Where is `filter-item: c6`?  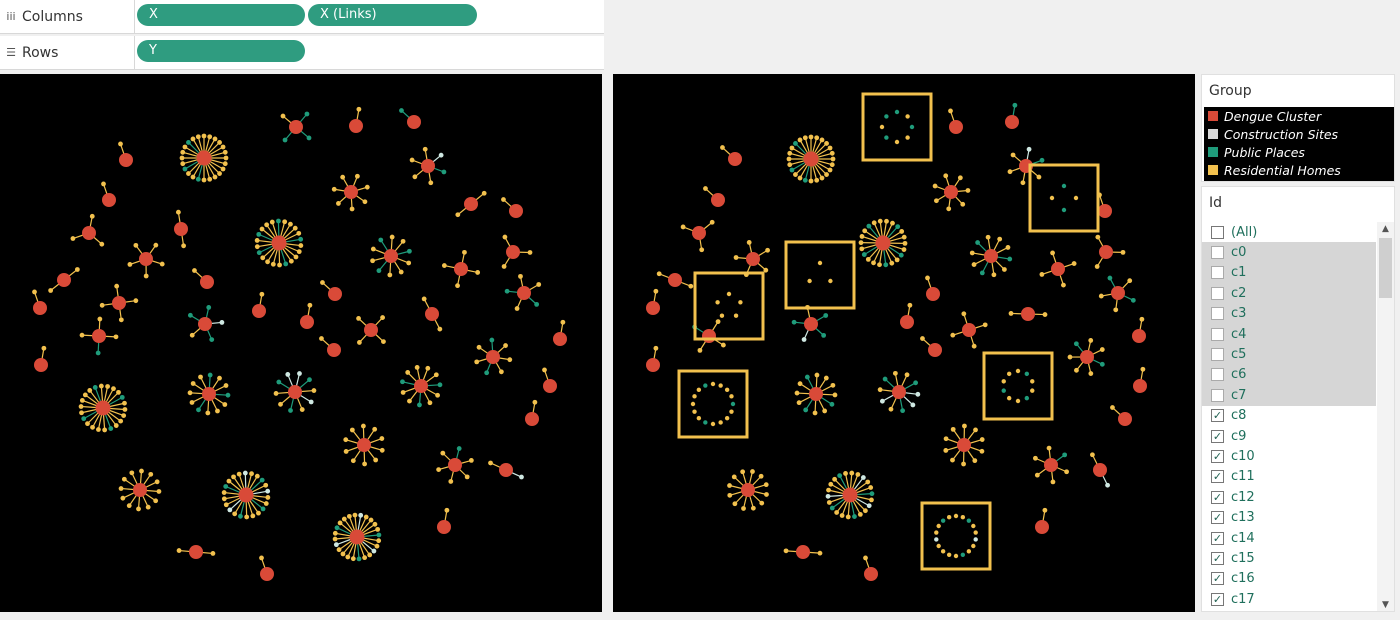
filter-item: c6 is located at coordinates (1289, 375).